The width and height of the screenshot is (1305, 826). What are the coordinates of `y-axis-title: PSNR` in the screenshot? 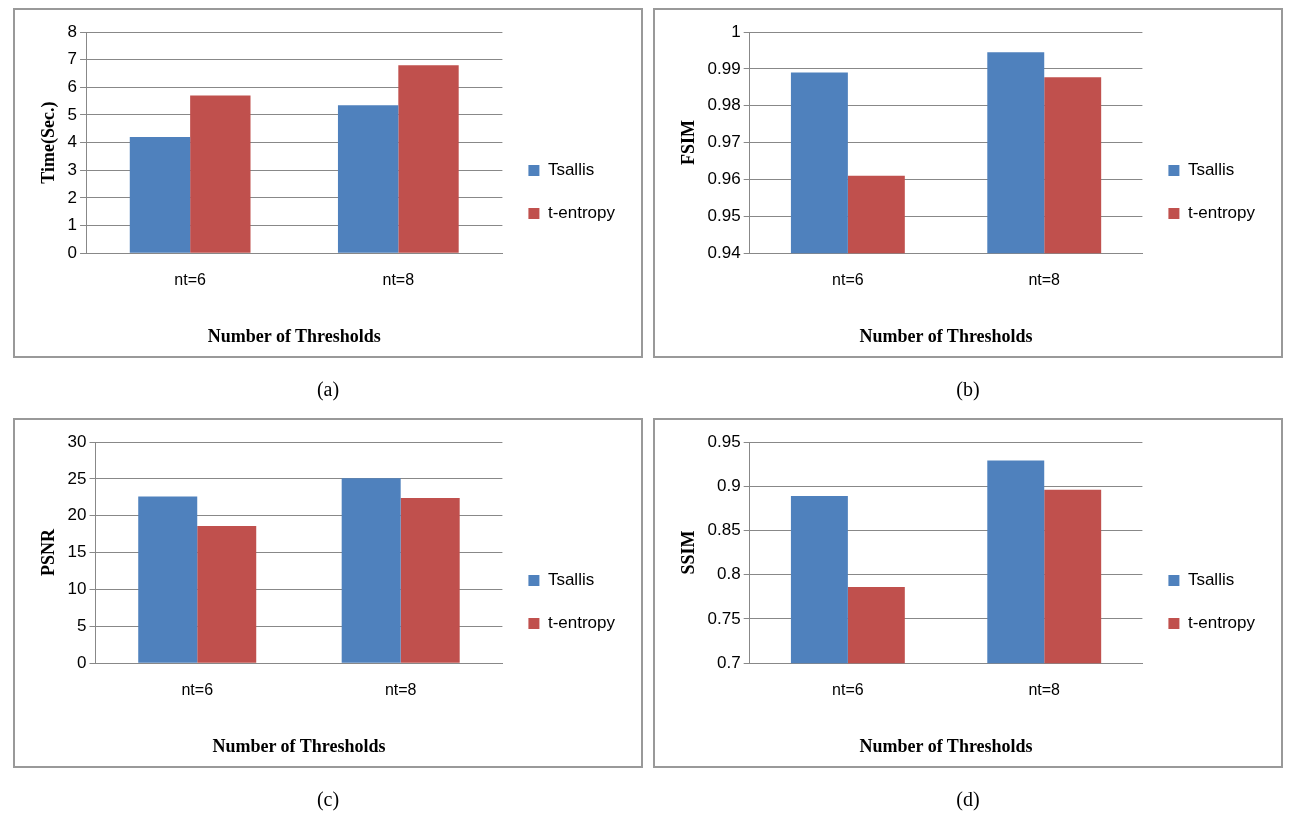 It's located at (48, 552).